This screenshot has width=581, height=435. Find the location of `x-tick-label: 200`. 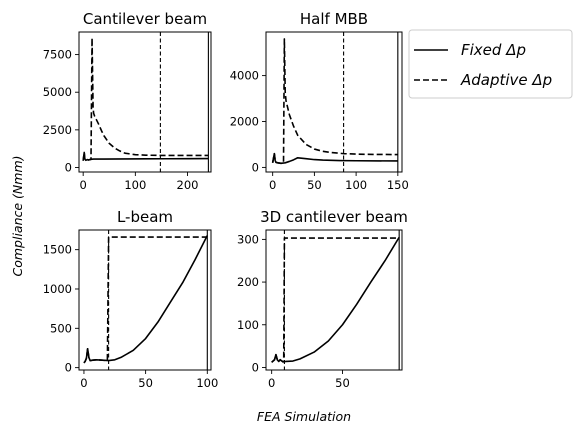

x-tick-label: 200 is located at coordinates (188, 185).